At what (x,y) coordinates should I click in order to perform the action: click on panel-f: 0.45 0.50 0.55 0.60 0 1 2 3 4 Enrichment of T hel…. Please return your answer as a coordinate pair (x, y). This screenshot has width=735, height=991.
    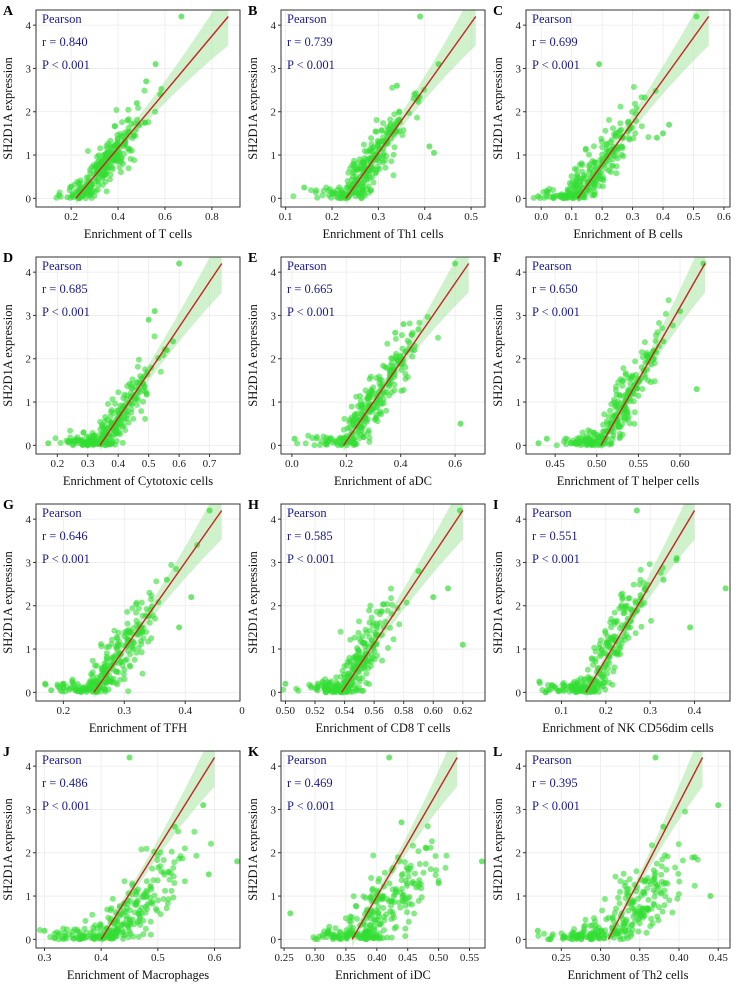
    Looking at the image, I should click on (612, 370).